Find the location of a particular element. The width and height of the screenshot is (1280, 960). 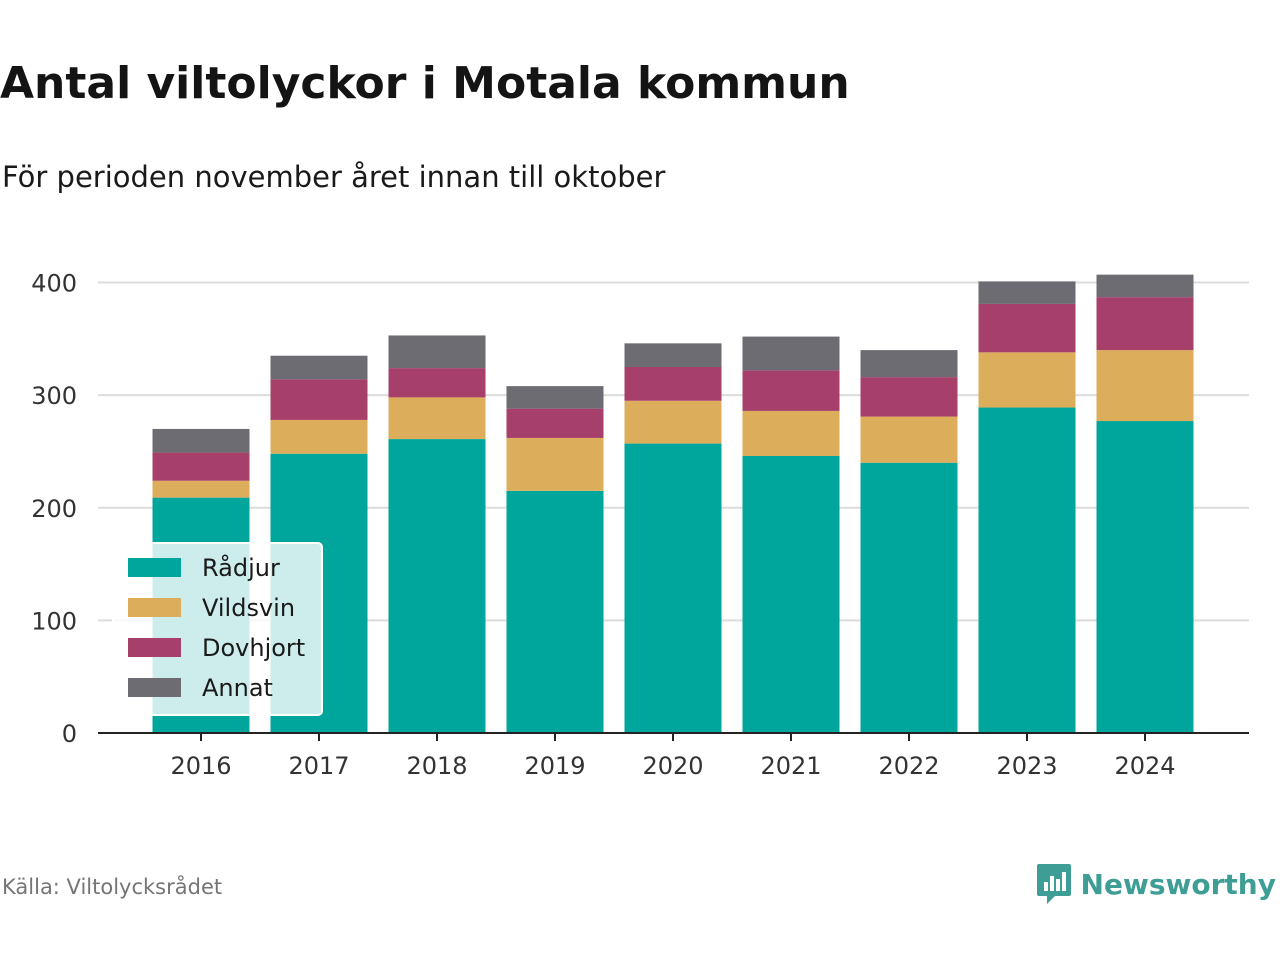

legend-label: Dovhjort is located at coordinates (253, 648).